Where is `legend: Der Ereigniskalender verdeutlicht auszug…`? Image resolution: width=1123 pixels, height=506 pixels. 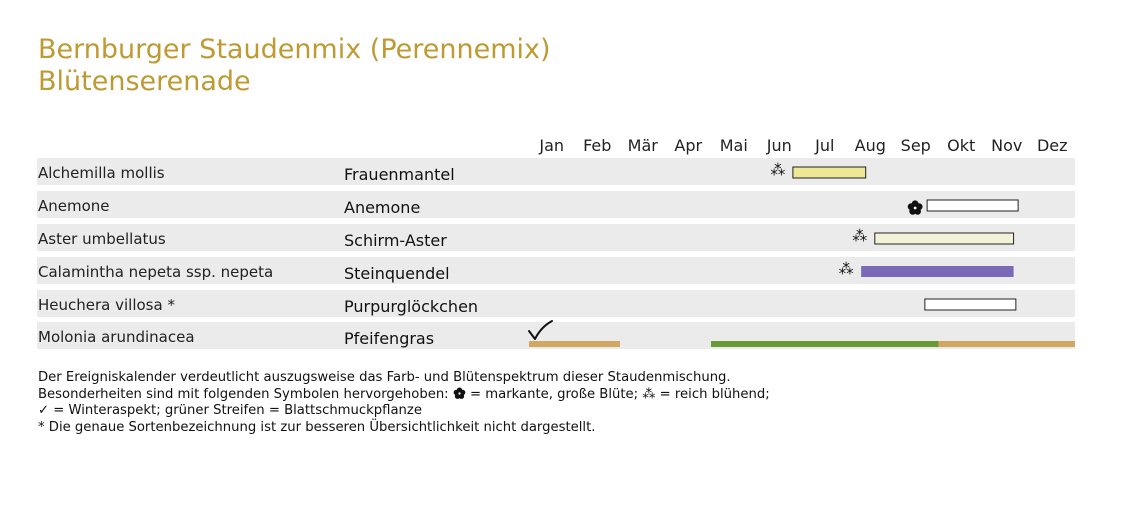 legend: Der Ereigniskalender verdeutlicht auszug… is located at coordinates (404, 403).